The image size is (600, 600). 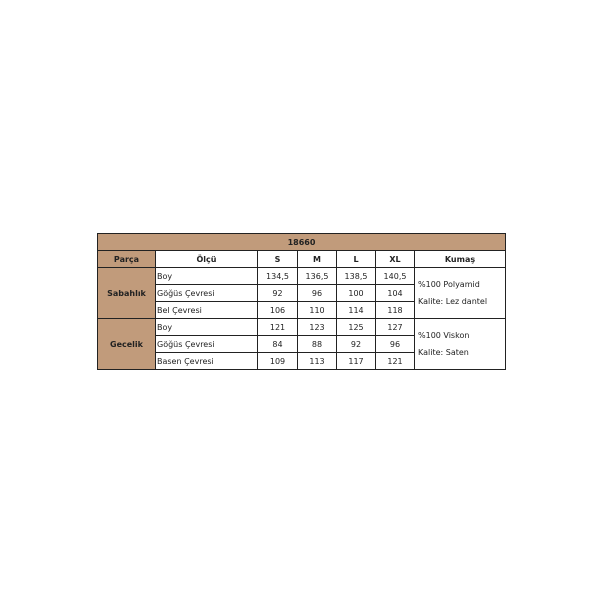 What do you see at coordinates (395, 310) in the screenshot?
I see `size-value: 118` at bounding box center [395, 310].